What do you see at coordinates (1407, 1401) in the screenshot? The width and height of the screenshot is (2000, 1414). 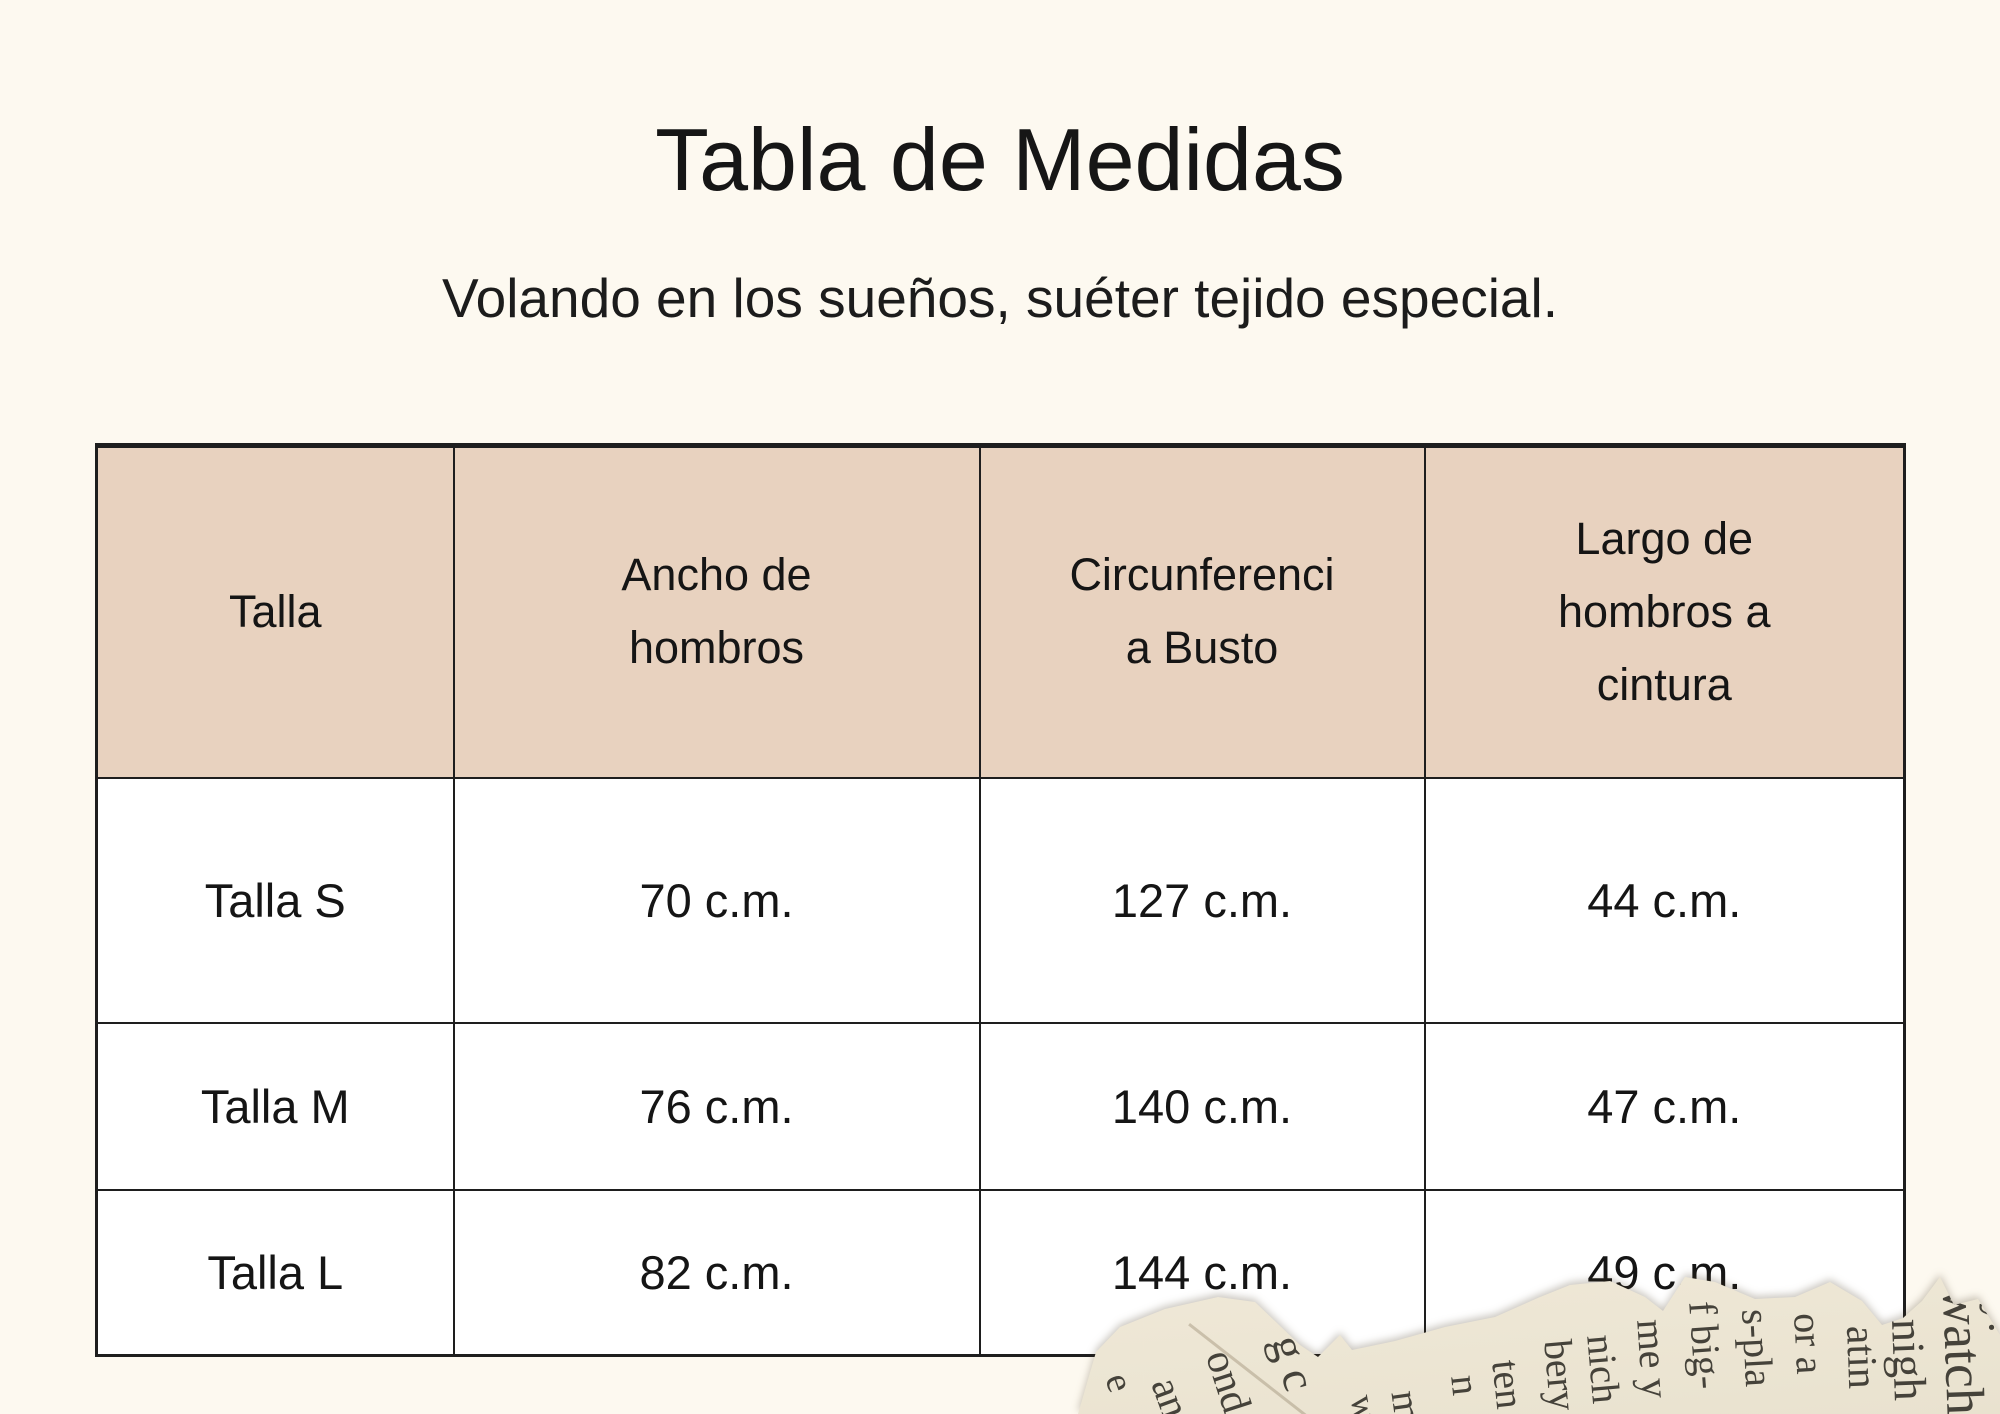 I see `newspaper-text-fragment: me` at bounding box center [1407, 1401].